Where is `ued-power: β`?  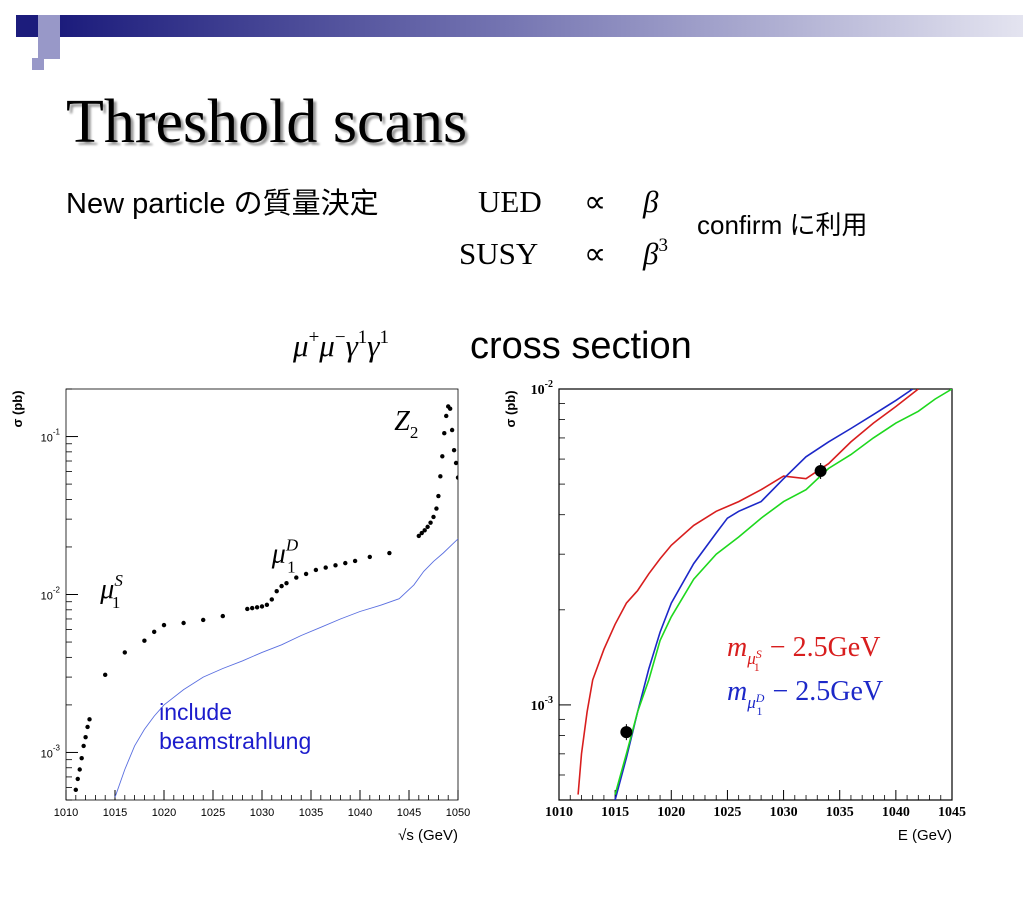 ued-power: β is located at coordinates (651, 201).